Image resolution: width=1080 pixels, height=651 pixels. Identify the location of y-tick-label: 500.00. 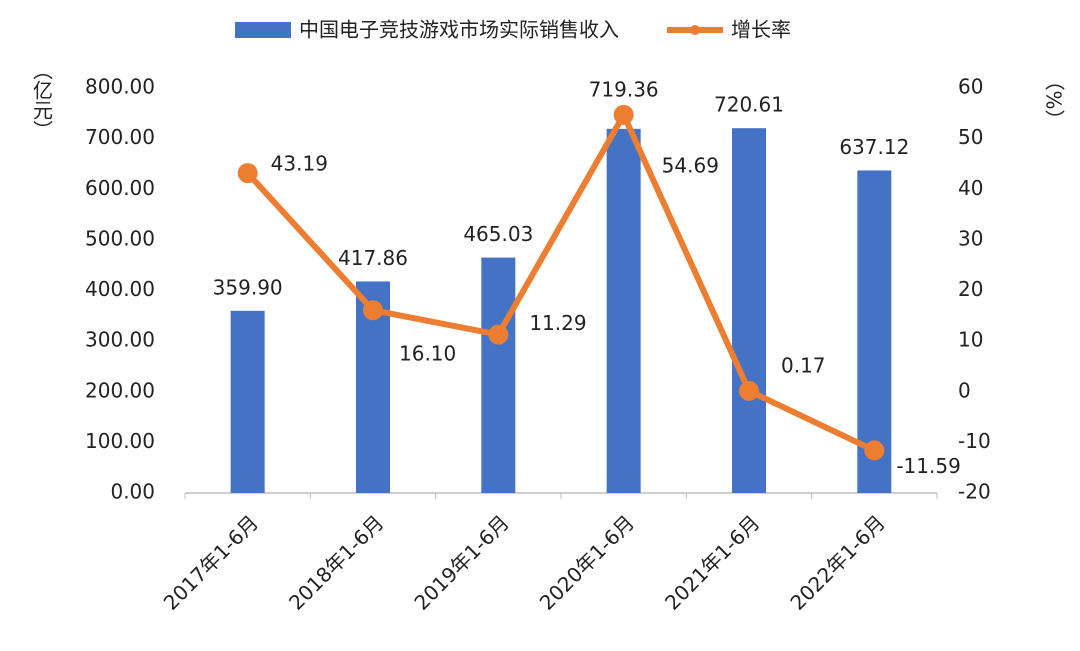
(120, 238).